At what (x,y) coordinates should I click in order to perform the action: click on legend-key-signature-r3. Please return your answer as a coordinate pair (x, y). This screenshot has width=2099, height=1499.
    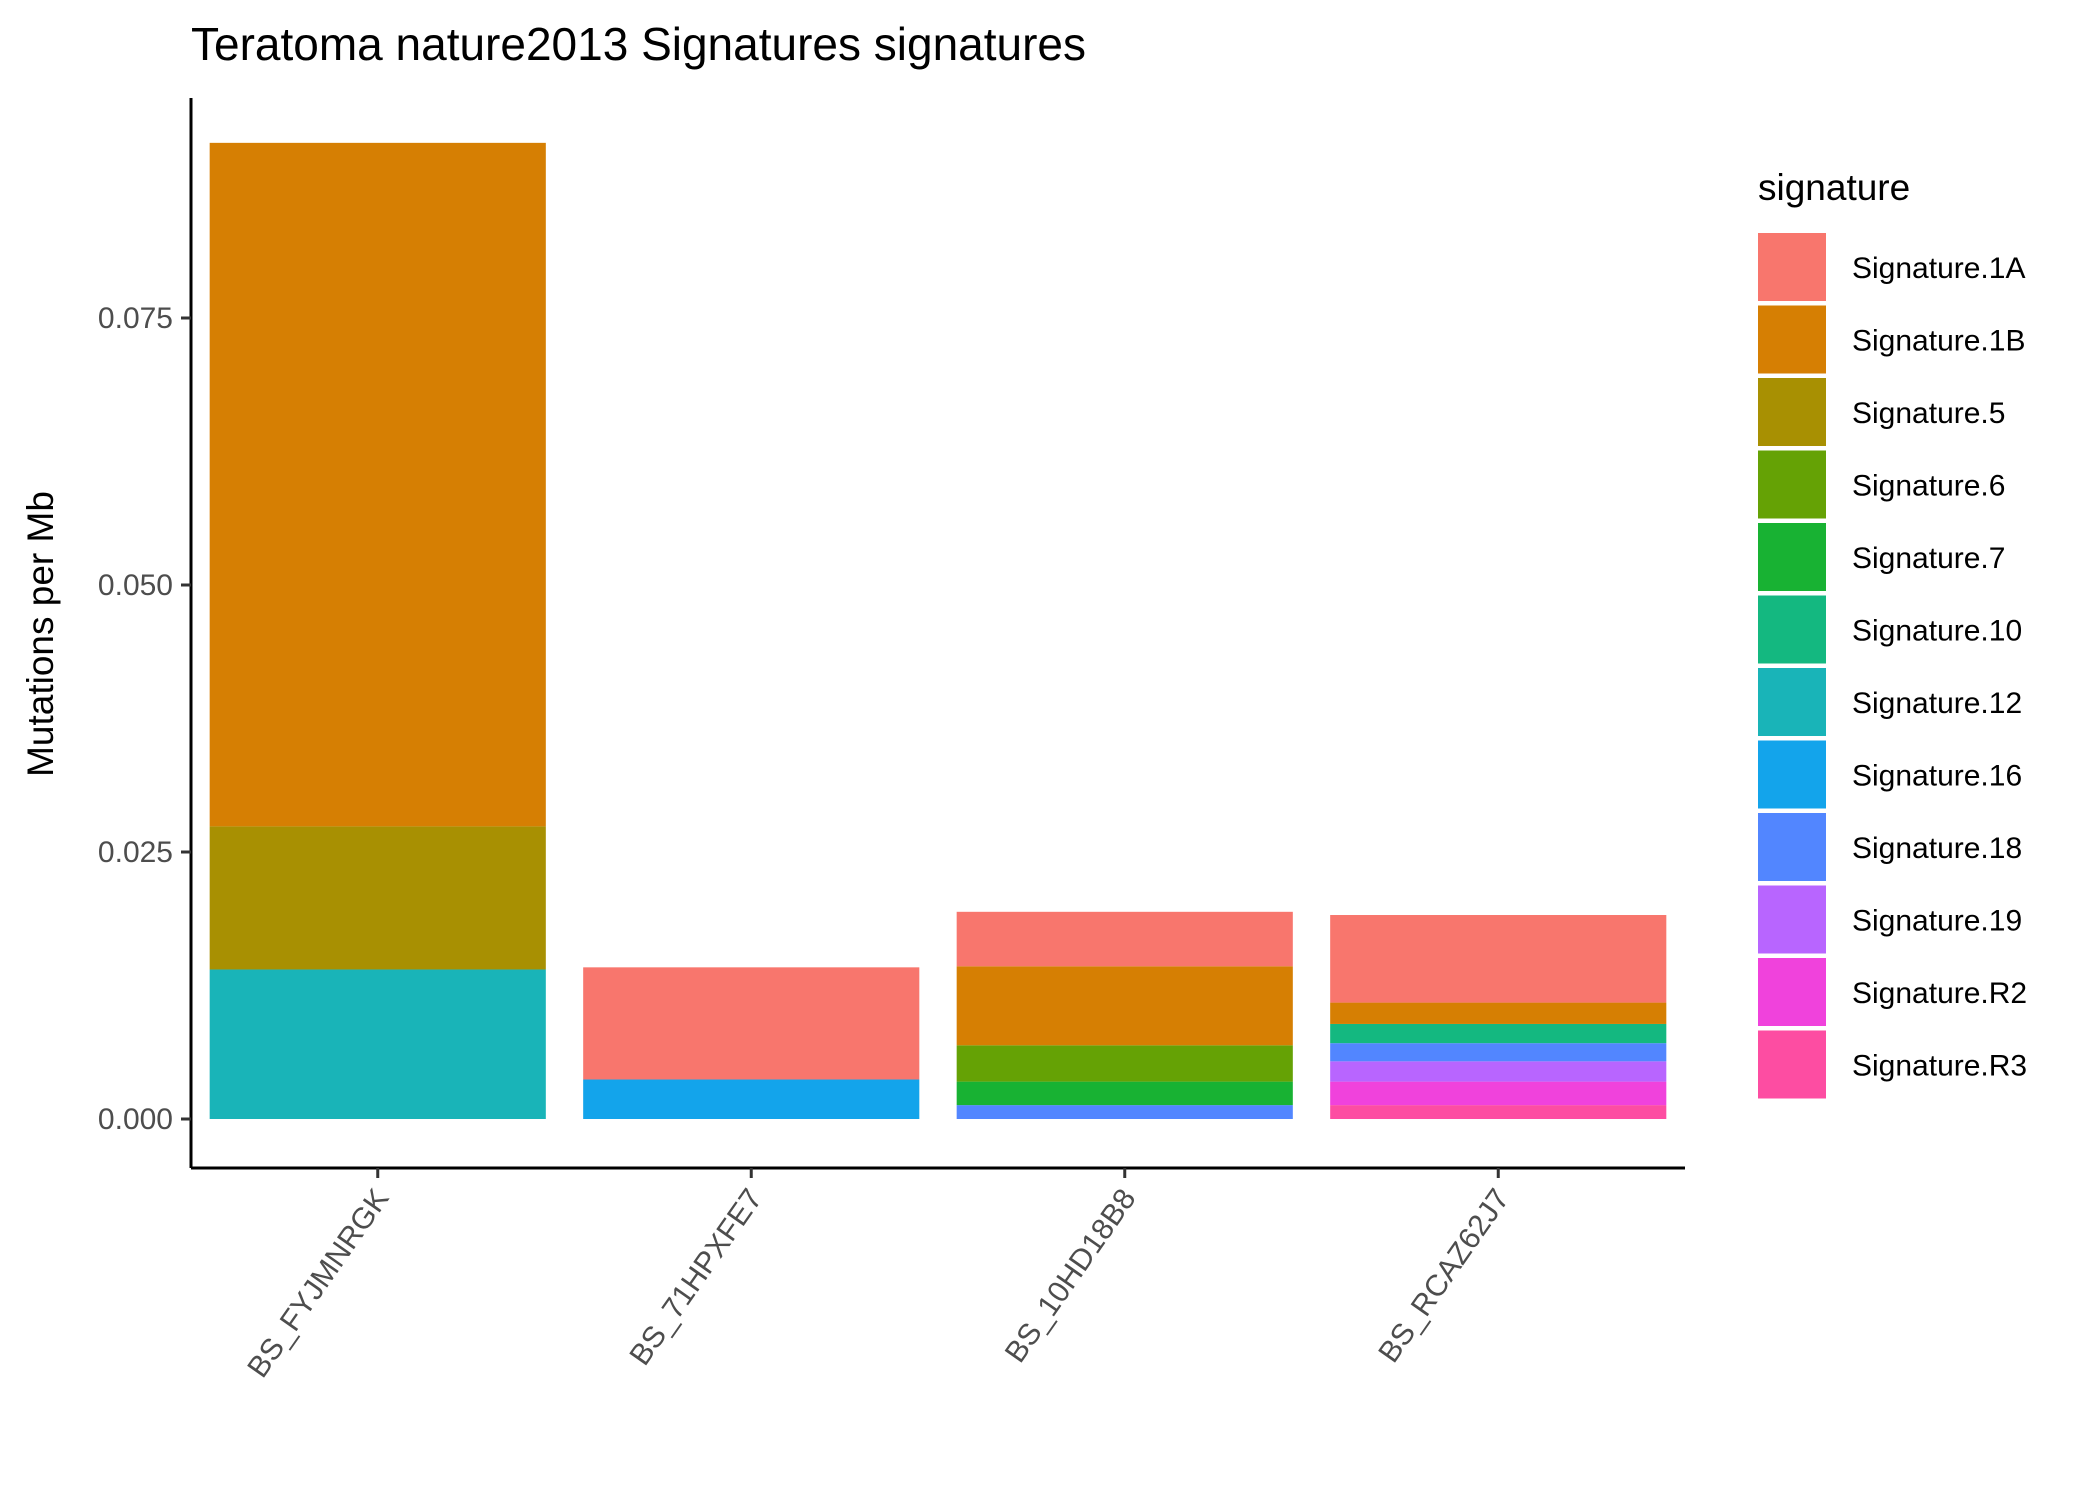
    Looking at the image, I should click on (1792, 1064).